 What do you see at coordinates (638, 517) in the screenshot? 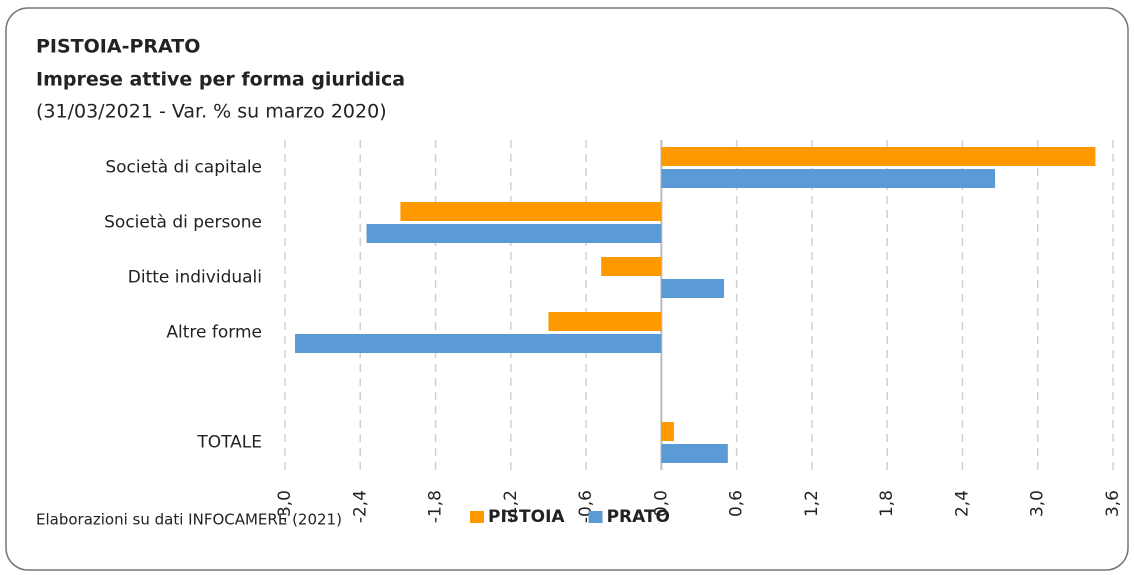
I see `legend-label: PRATO` at bounding box center [638, 517].